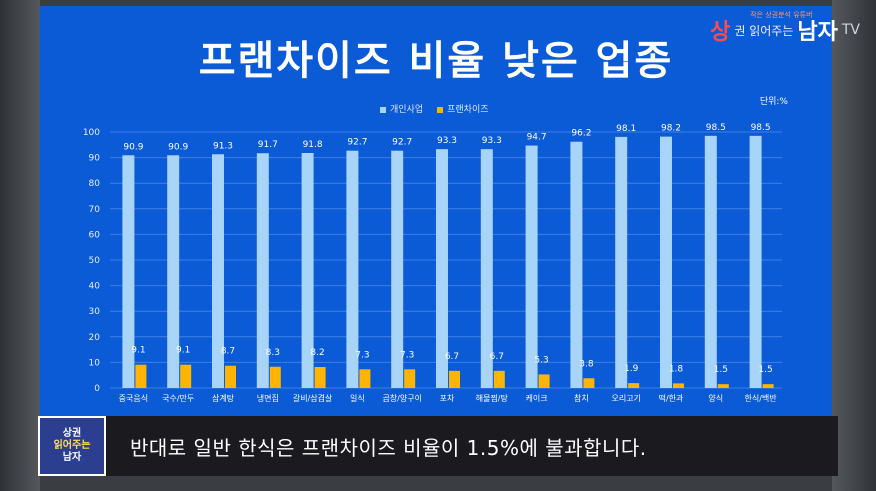  I want to click on x-tick-label: 국수/만두, so click(178, 398).